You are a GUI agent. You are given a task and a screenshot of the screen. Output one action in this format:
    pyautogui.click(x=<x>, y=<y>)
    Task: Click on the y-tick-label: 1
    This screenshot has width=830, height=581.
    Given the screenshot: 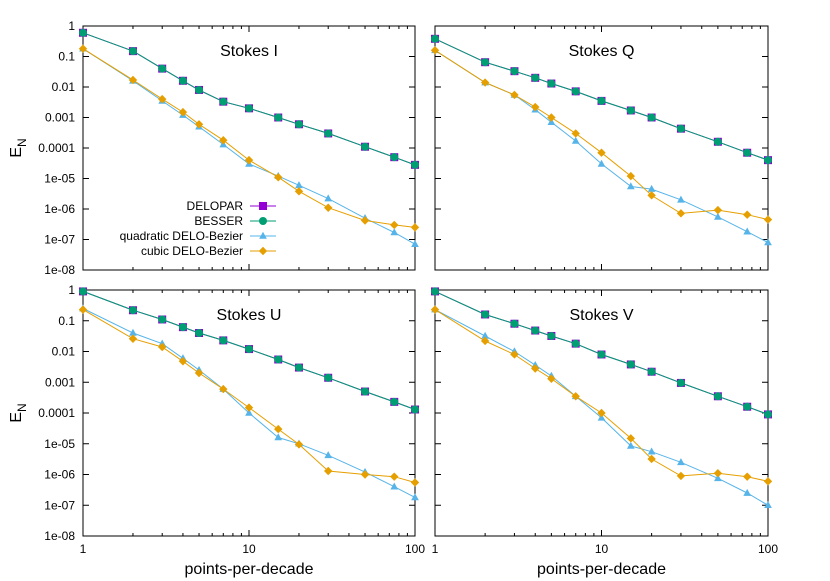 What is the action you would take?
    pyautogui.click(x=71, y=290)
    